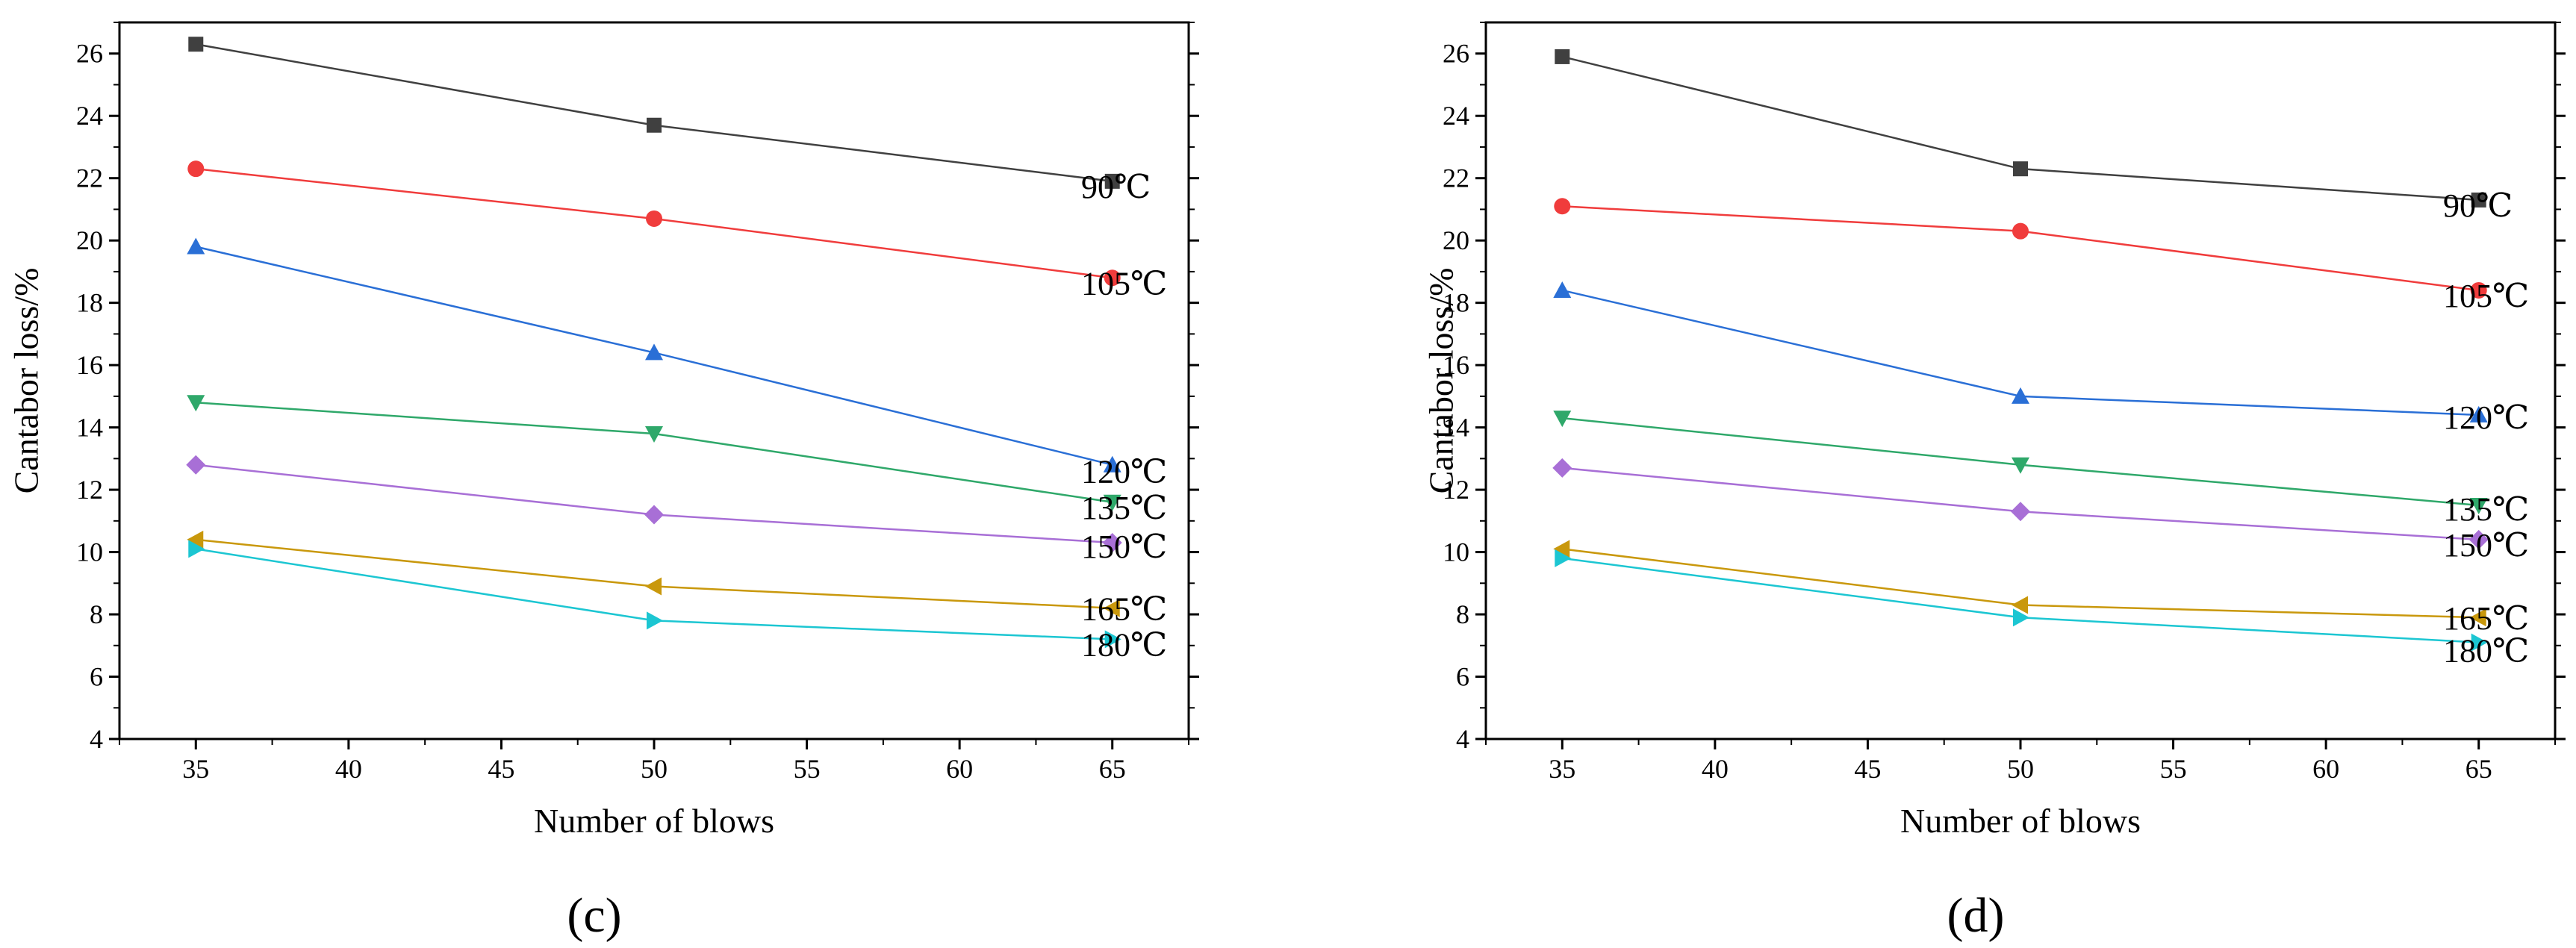 The height and width of the screenshot is (948, 2576). Describe the element at coordinates (96, 739) in the screenshot. I see `y-tick-label: 4` at that location.